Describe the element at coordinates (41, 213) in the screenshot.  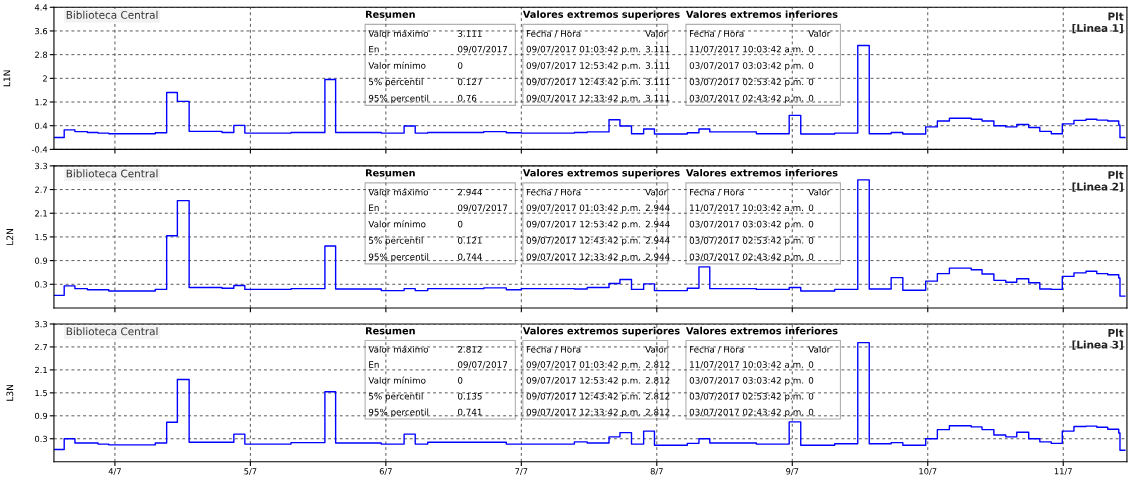
I see `y-tick-label: 2.1` at that location.